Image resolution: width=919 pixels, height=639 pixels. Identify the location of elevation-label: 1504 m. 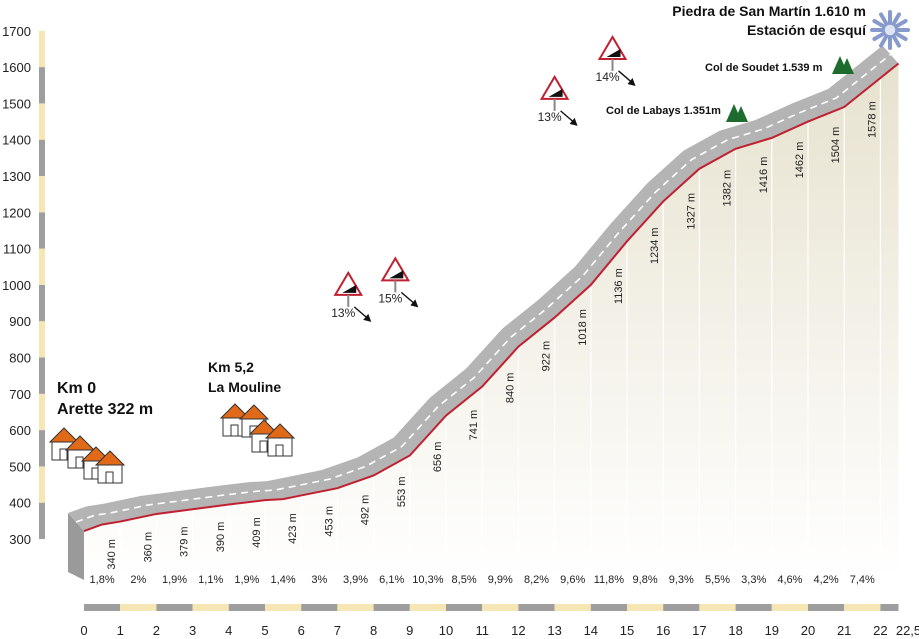
(836, 145).